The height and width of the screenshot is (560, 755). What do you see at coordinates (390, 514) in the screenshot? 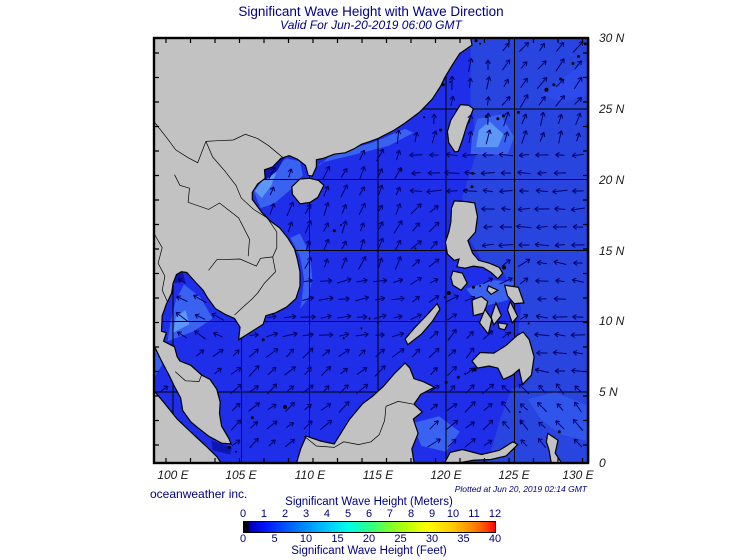
I see `colorbar-tick: 7` at bounding box center [390, 514].